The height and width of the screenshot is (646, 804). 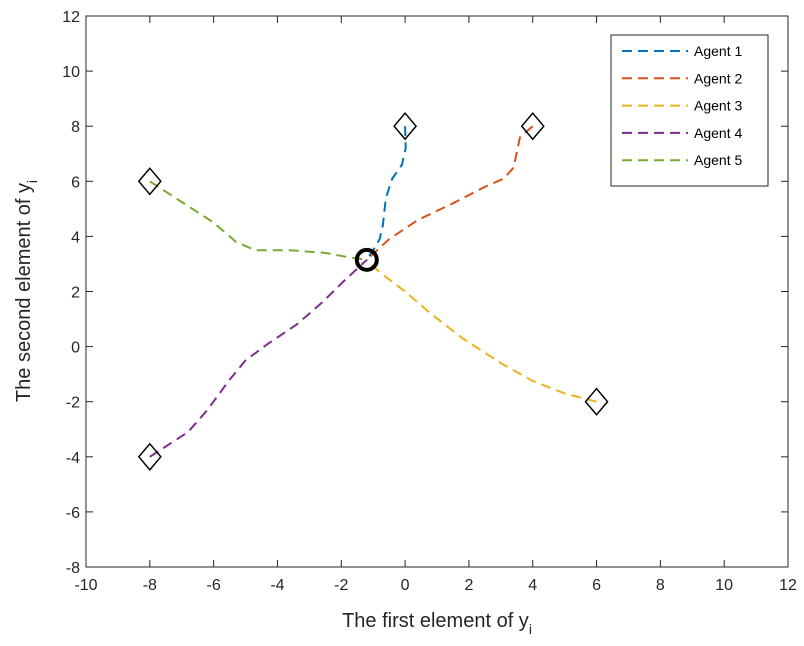 What do you see at coordinates (73, 458) in the screenshot?
I see `y-tick-label: -4` at bounding box center [73, 458].